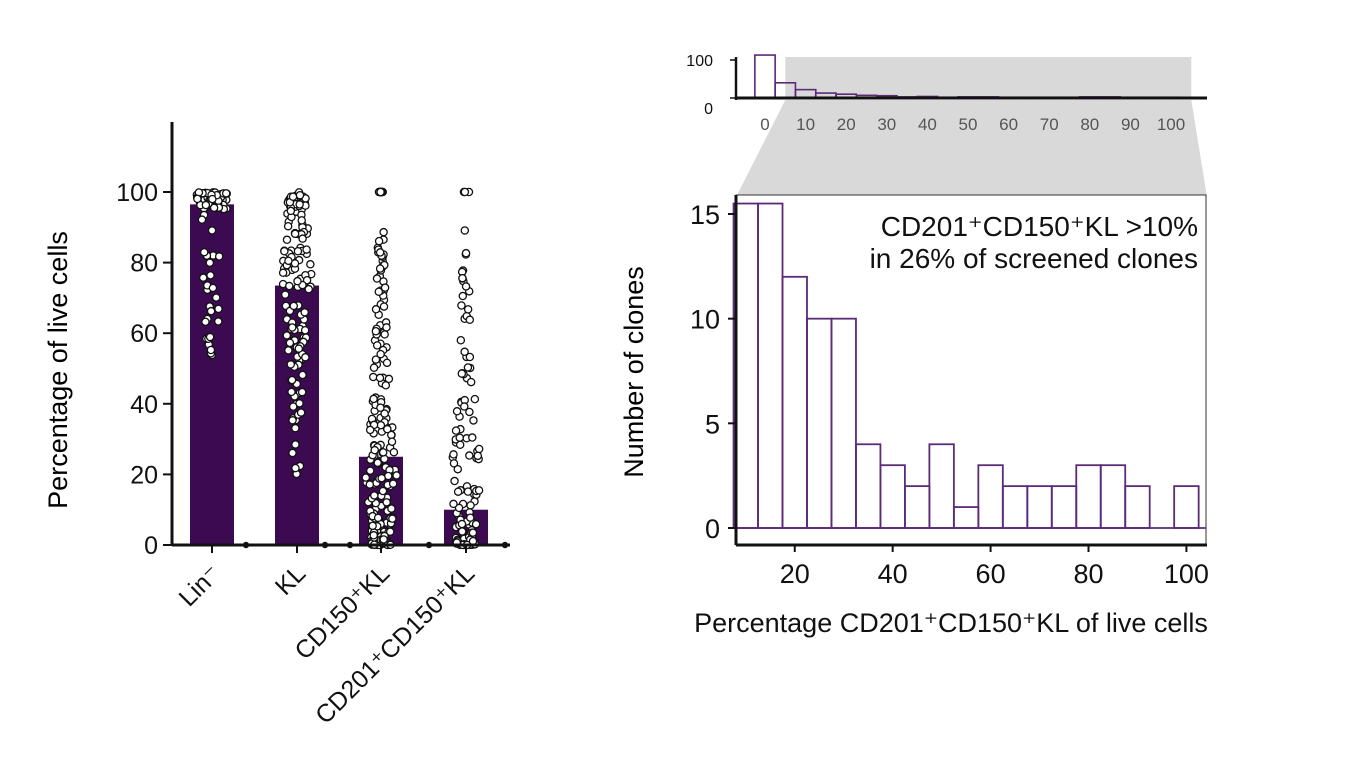 This screenshot has width=1350, height=776. I want to click on overview-x-tick-label-8: 80, so click(1089, 124).